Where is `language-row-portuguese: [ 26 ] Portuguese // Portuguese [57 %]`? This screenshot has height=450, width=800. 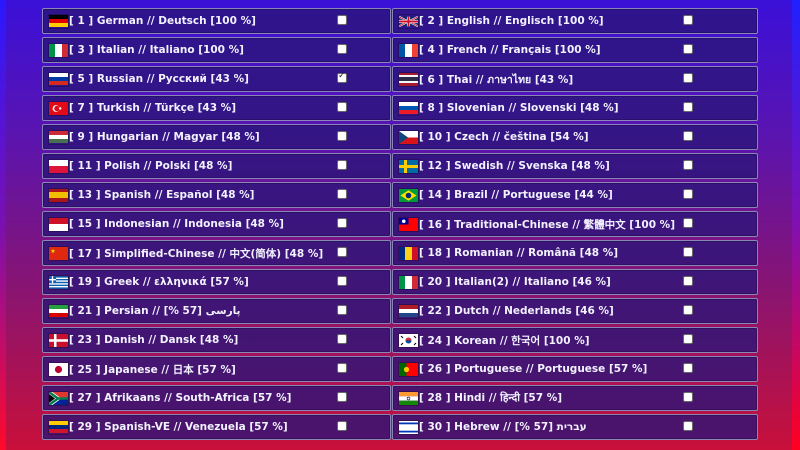 language-row-portuguese: [ 26 ] Portuguese // Portuguese [57 %] is located at coordinates (575, 369).